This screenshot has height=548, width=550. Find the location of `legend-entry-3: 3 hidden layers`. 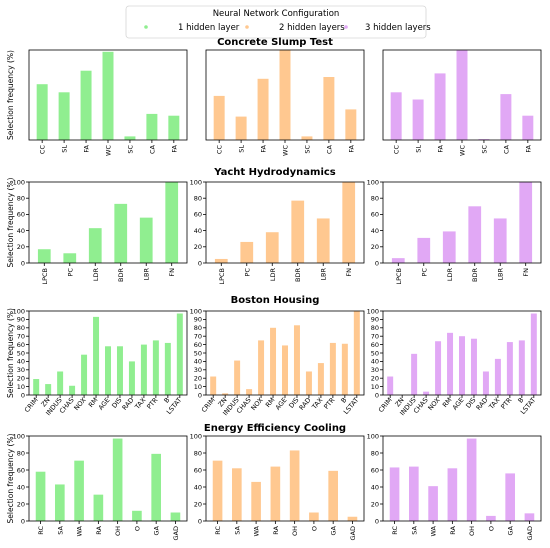

legend-entry-3: 3 hidden layers is located at coordinates (387, 28).